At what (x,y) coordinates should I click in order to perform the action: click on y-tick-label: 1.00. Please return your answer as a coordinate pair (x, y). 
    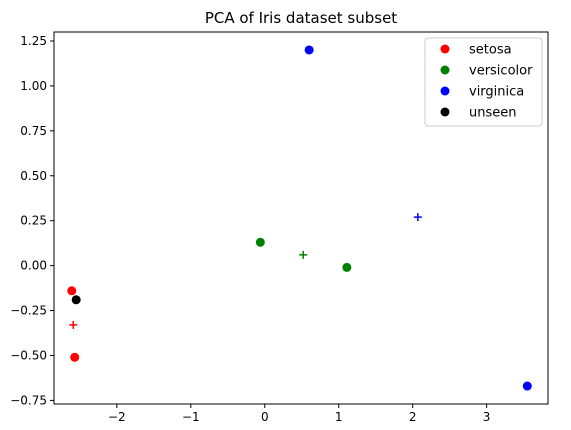
    Looking at the image, I should click on (33, 86).